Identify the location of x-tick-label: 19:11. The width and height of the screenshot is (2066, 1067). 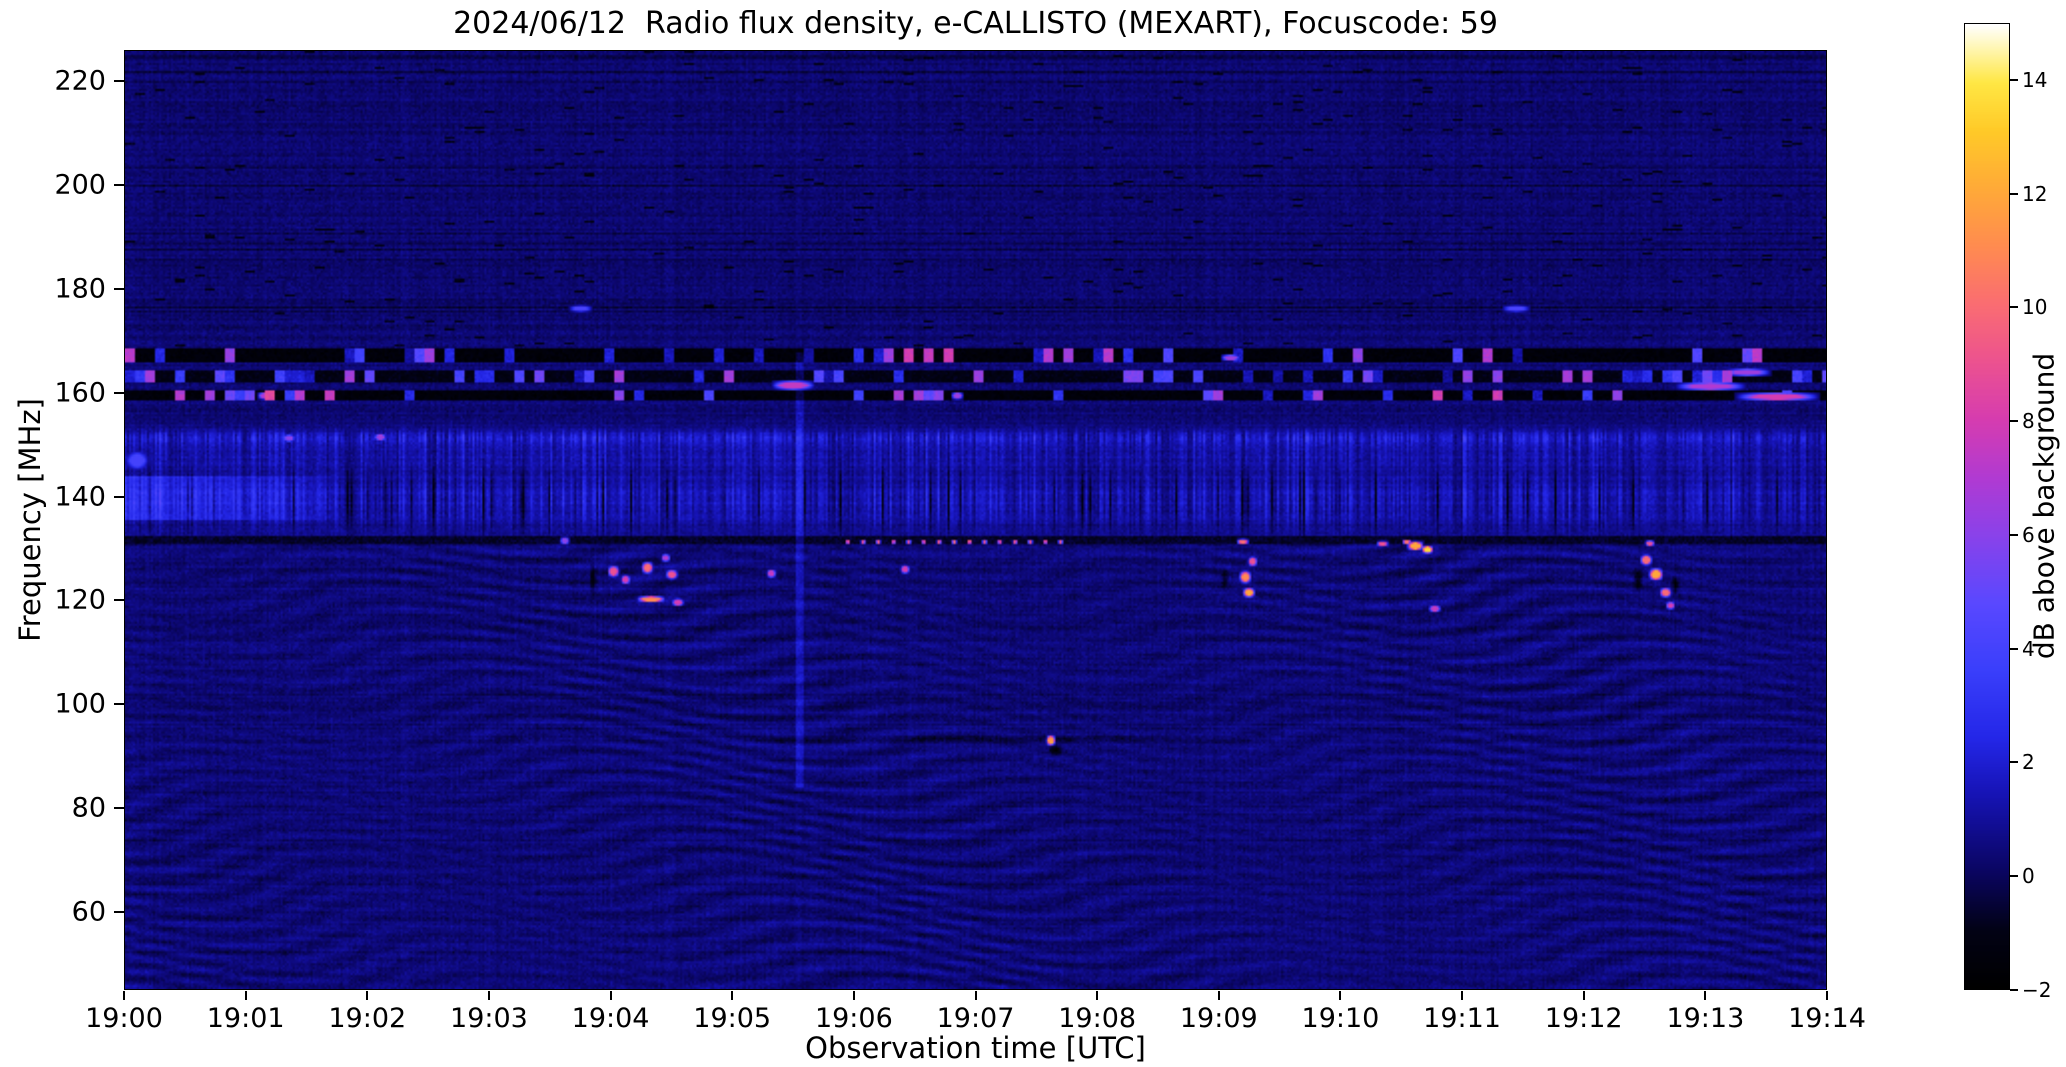
(1462, 1018).